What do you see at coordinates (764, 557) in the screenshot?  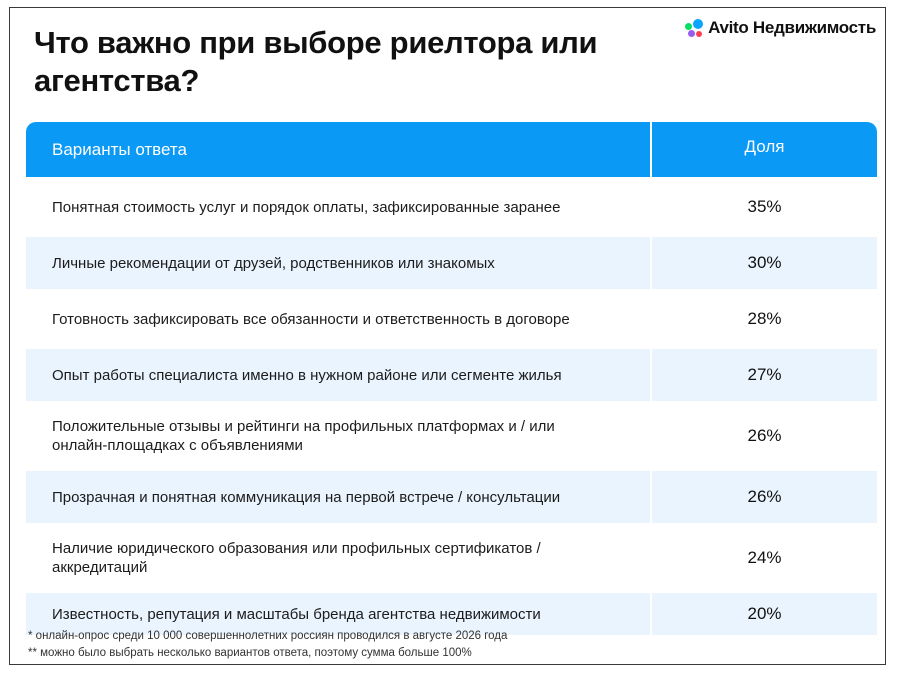 I see `row-share: 24%` at bounding box center [764, 557].